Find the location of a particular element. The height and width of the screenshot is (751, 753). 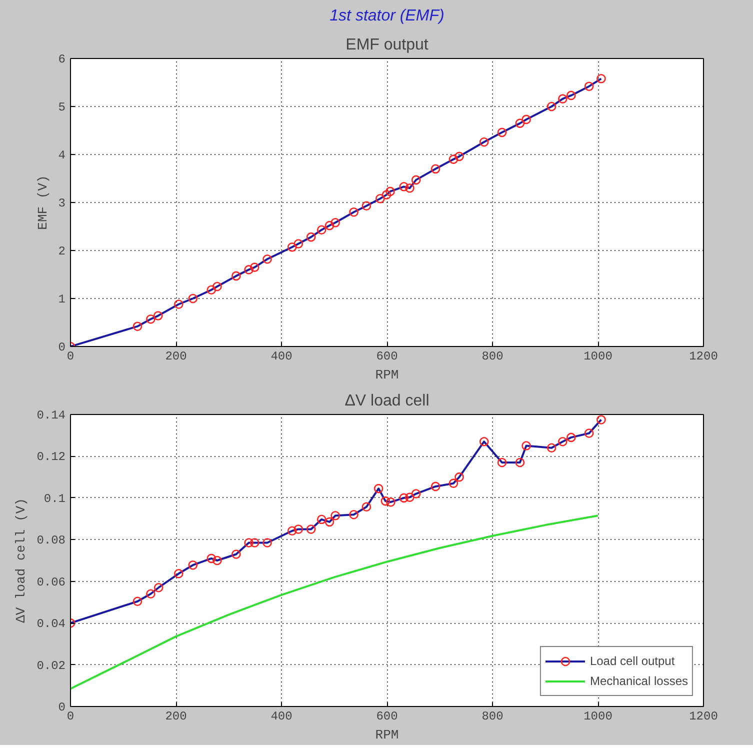

legend-label: Load cell output is located at coordinates (632, 661).